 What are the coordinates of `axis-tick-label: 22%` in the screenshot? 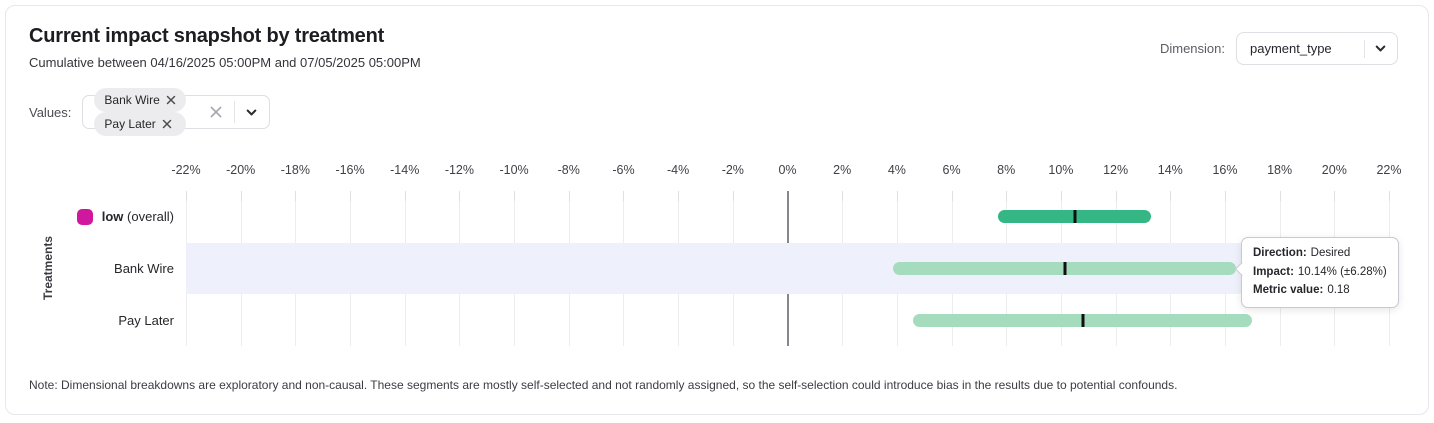 It's located at (1389, 170).